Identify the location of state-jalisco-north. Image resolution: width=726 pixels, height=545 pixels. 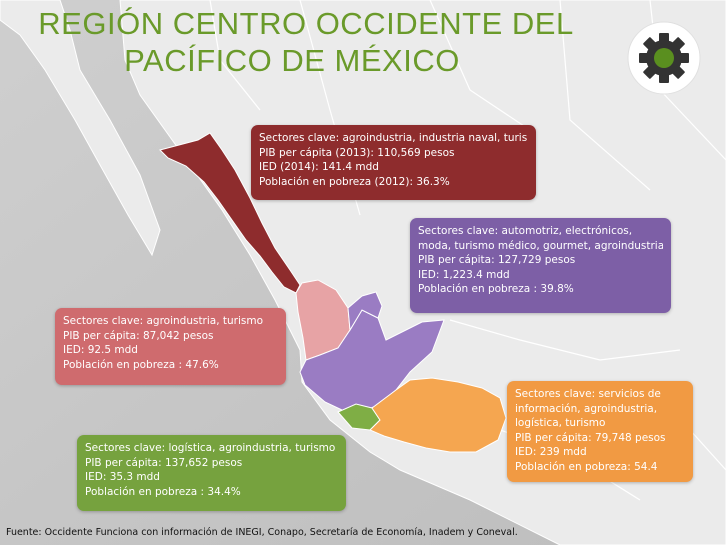
(365, 311).